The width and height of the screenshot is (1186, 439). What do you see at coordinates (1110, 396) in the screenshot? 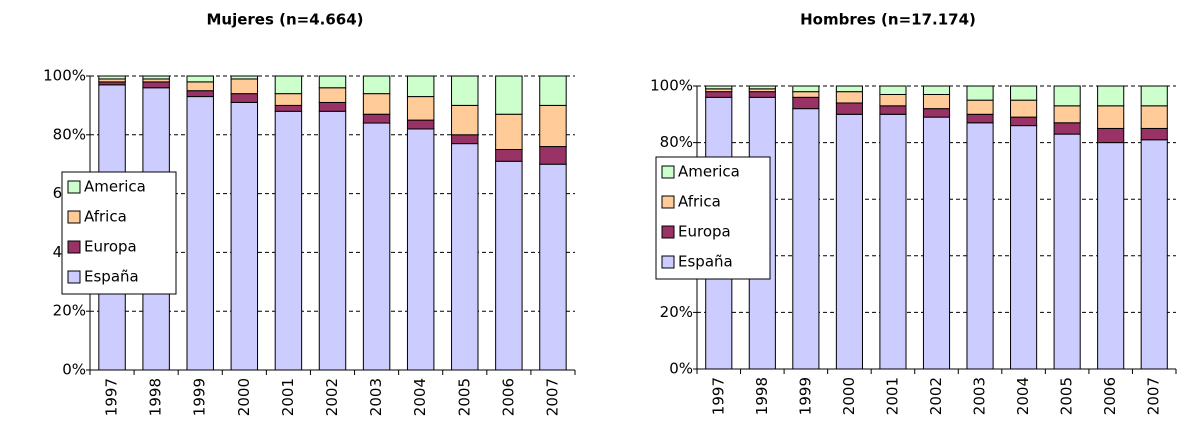
I see `x-tick-label: 2006` at bounding box center [1110, 396].